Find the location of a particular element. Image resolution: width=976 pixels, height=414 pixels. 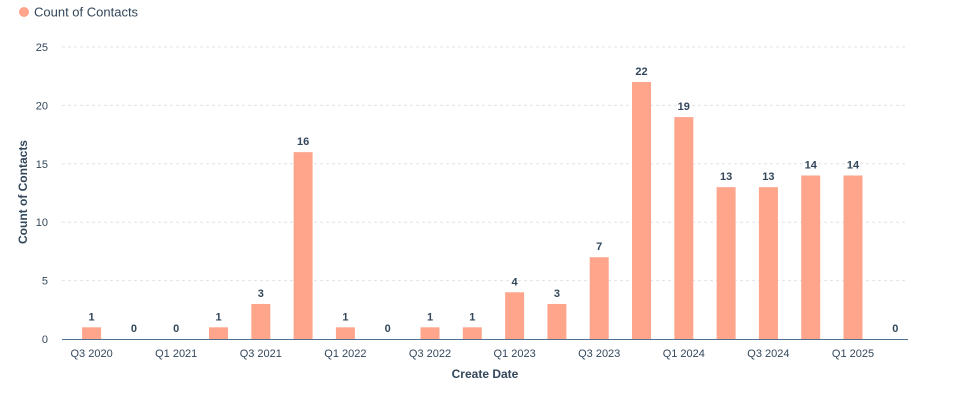

legend: Count of Contacts is located at coordinates (79, 12).